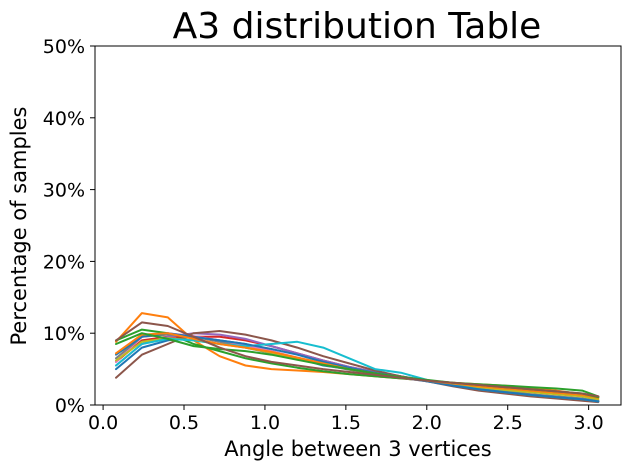  I want to click on x-tick-label: 2.5, so click(508, 423).